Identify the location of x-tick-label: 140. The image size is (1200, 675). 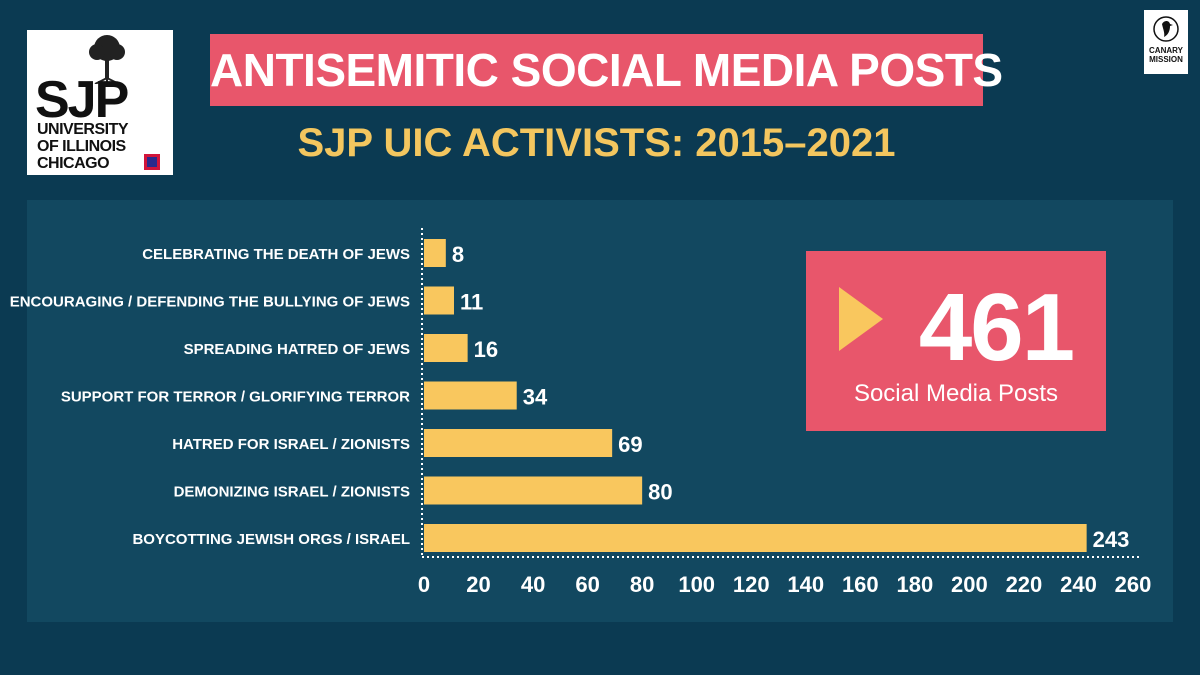
(805, 584).